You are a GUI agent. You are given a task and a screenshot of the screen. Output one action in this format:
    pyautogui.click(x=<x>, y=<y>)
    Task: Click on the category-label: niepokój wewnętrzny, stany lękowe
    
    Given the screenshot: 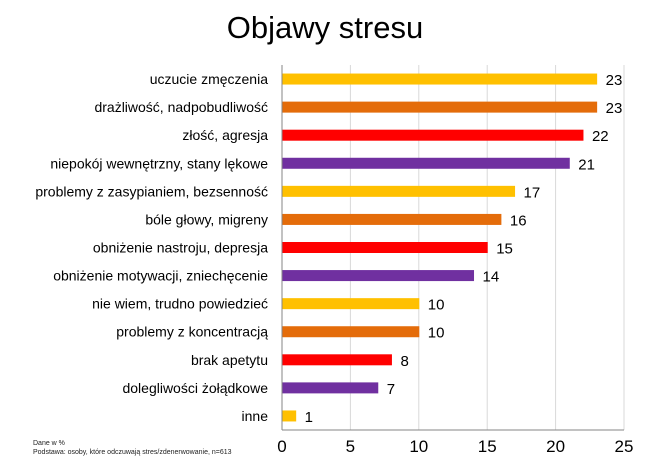 What is the action you would take?
    pyautogui.click(x=159, y=163)
    